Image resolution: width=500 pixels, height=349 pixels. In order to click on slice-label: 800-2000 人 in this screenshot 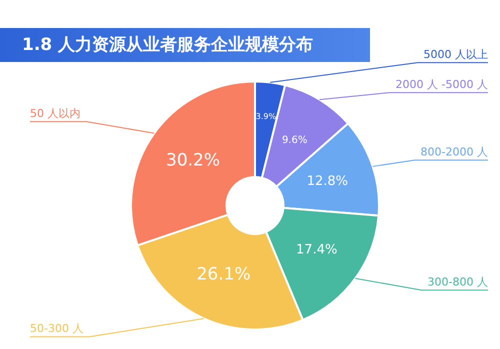, I will do `click(454, 152)`.